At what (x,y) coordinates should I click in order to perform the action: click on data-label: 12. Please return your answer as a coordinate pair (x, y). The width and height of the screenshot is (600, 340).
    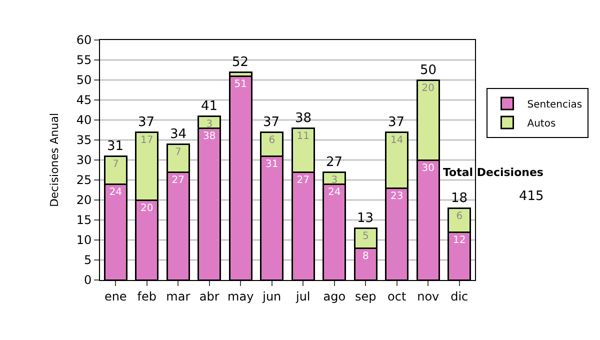
    Looking at the image, I should click on (459, 240).